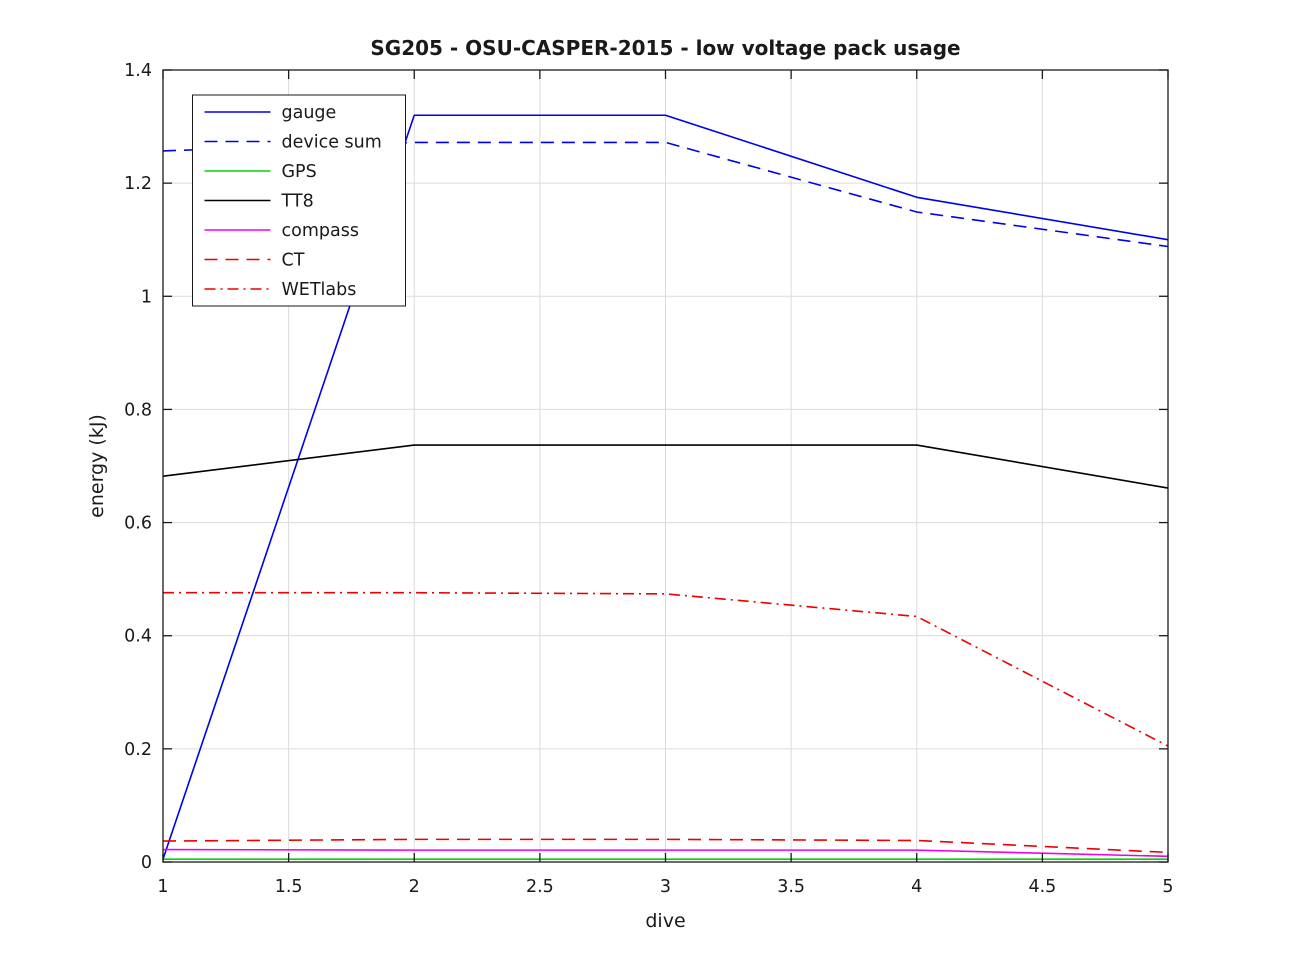 Image resolution: width=1291 pixels, height=968 pixels. Describe the element at coordinates (309, 113) in the screenshot. I see `legend-label-gauge: gauge` at that location.